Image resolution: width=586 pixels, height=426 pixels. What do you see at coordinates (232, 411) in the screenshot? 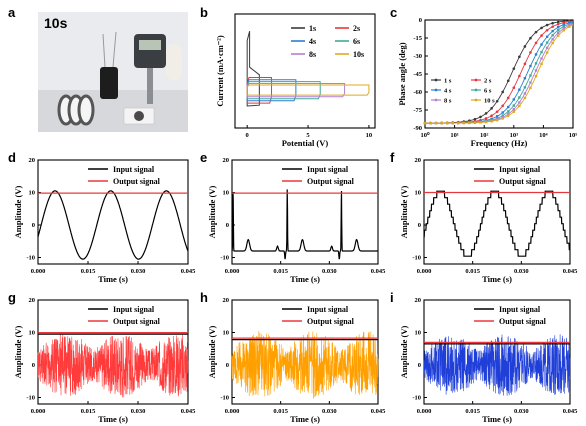
I see `x-tick-label: 0.000` at bounding box center [232, 411].